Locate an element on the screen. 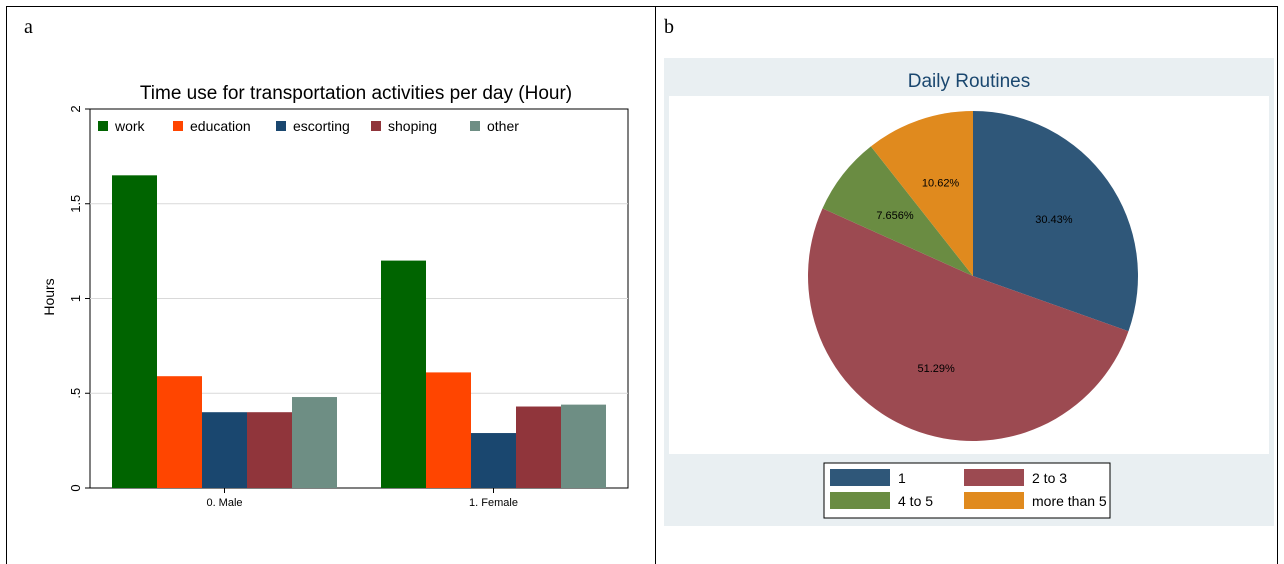  pie-slice-label: 7.656% is located at coordinates (895, 216).